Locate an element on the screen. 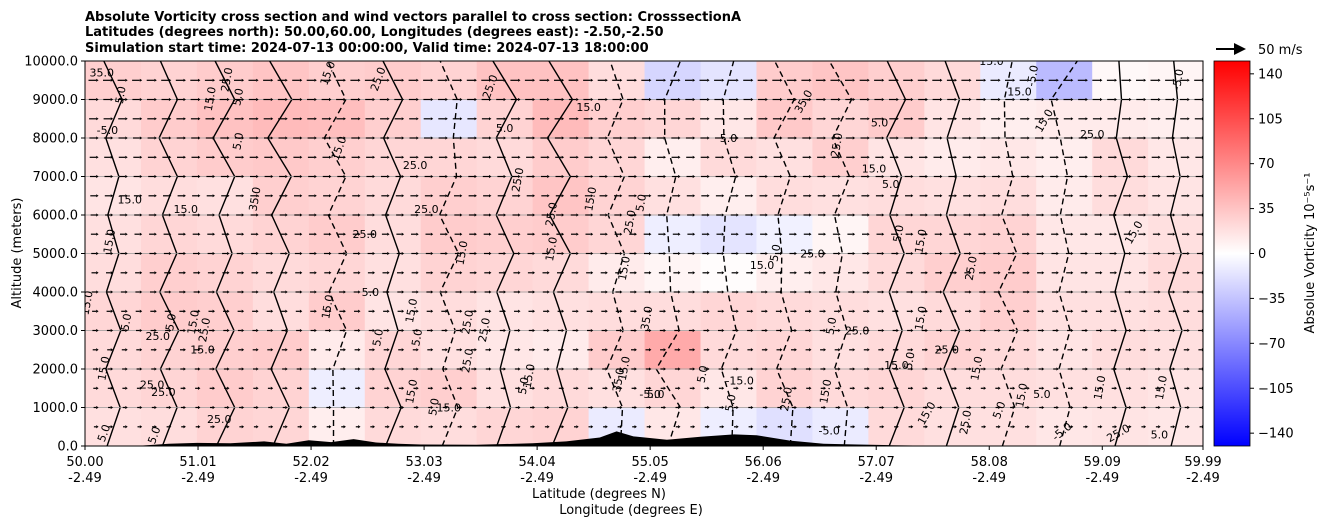 The image size is (1332, 526). x-tick-label-latitude: 50.00 is located at coordinates (84, 462).